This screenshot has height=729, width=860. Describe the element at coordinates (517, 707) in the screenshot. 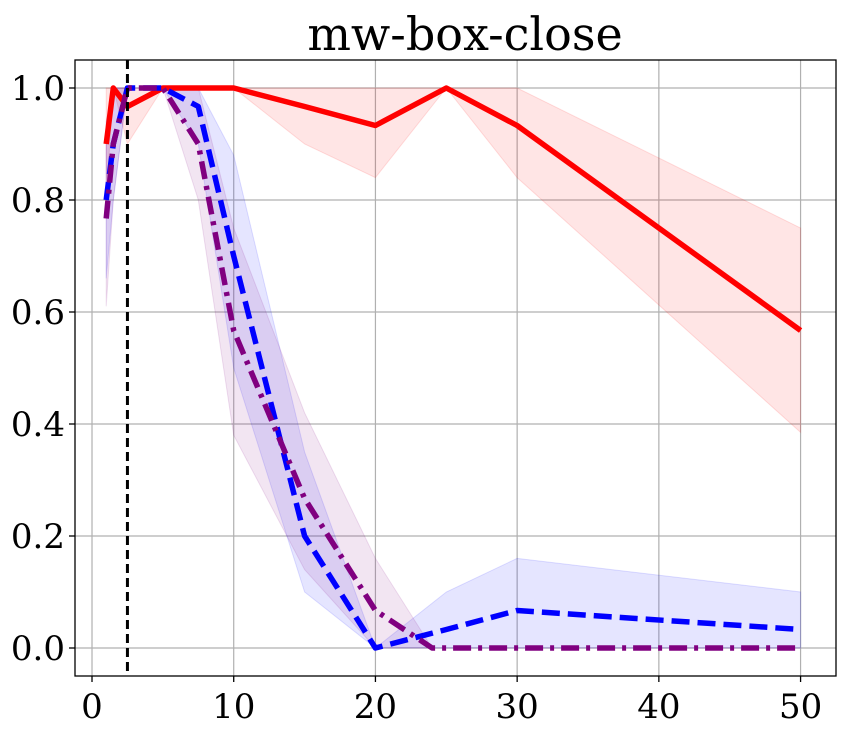

I see `x-tick-label: 30` at that location.